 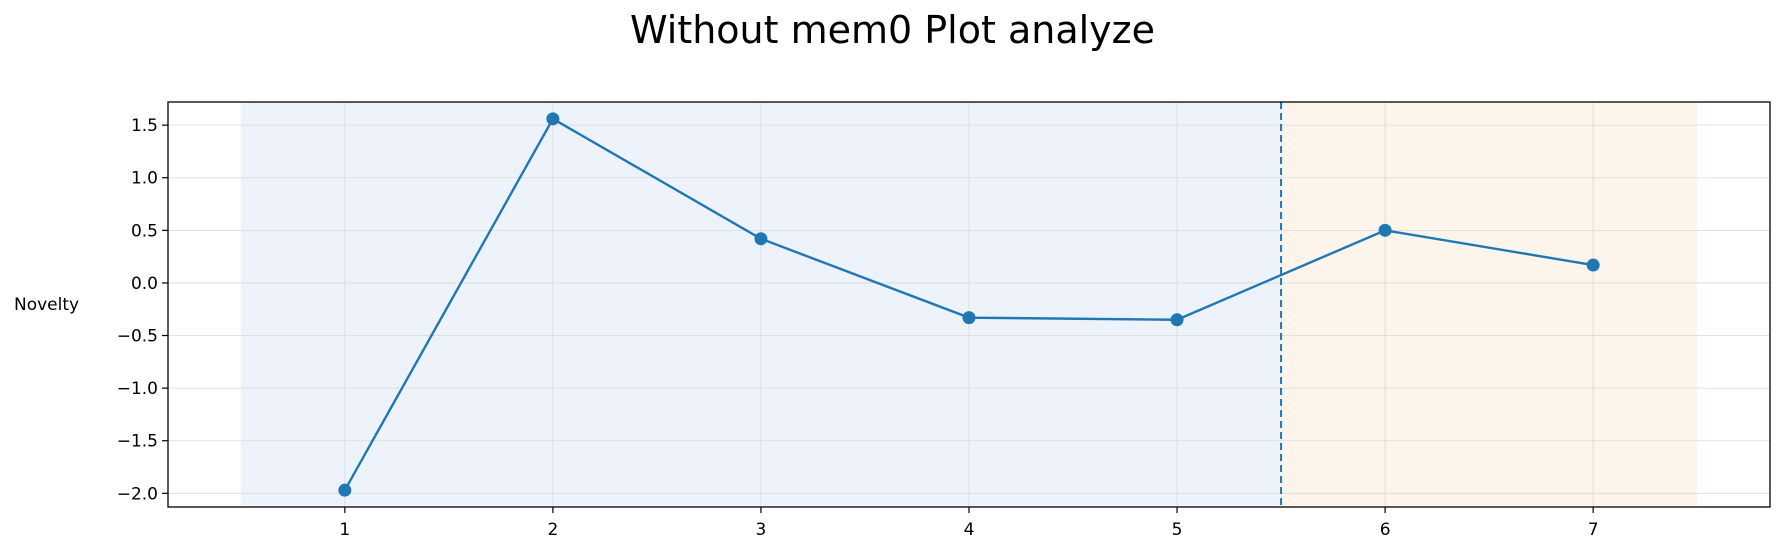 I want to click on x-tick-label: 2, so click(x=552, y=530).